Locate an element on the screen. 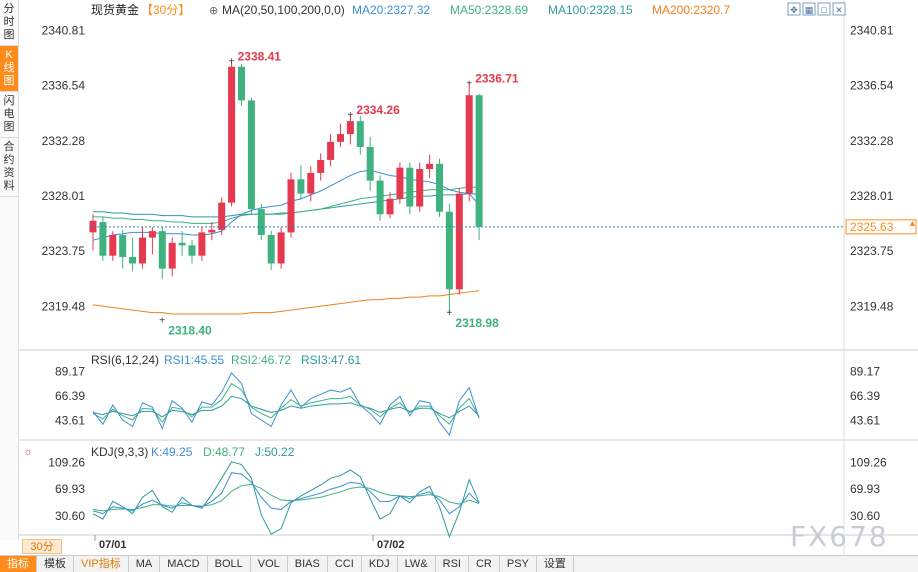 This screenshot has height=572, width=918. rsi2-line is located at coordinates (286, 404).